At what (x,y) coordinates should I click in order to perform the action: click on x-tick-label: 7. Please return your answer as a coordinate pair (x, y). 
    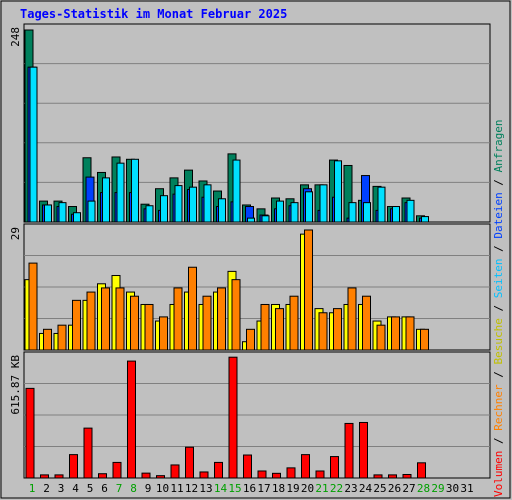
    Looking at the image, I should click on (119, 488).